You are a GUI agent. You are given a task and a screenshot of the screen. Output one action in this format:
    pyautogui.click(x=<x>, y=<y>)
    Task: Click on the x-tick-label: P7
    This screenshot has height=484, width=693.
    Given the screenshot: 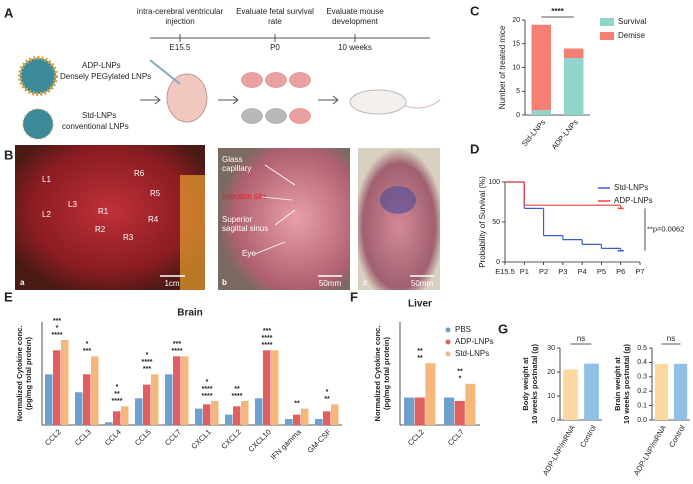 What is the action you would take?
    pyautogui.click(x=639, y=271)
    